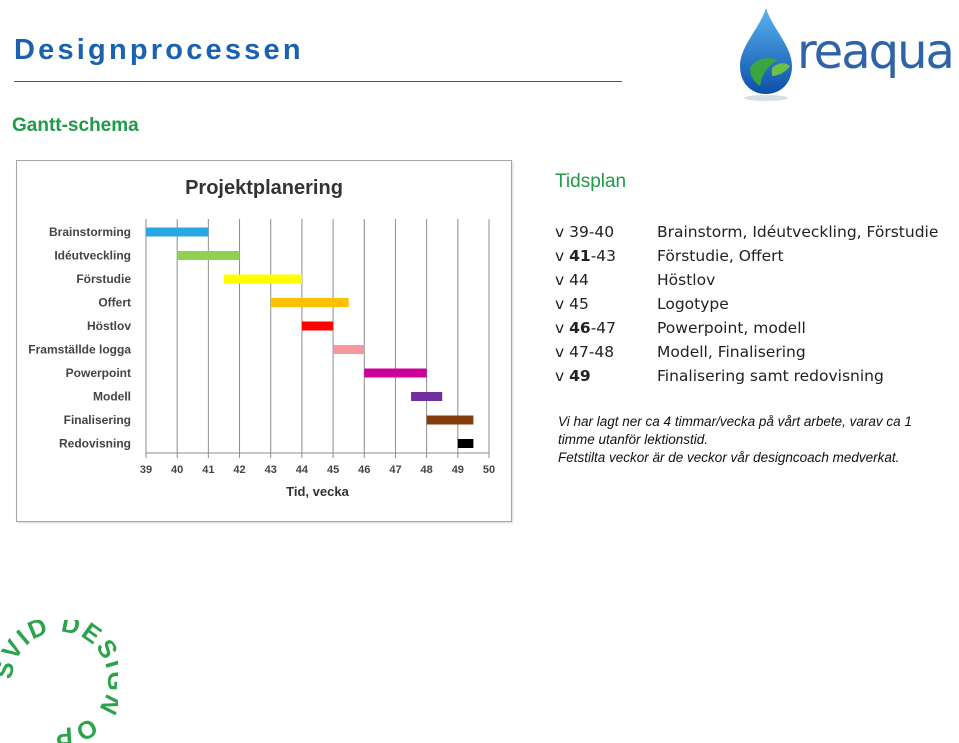 The height and width of the screenshot is (743, 959). What do you see at coordinates (103, 279) in the screenshot?
I see `task-label: Förstudie` at bounding box center [103, 279].